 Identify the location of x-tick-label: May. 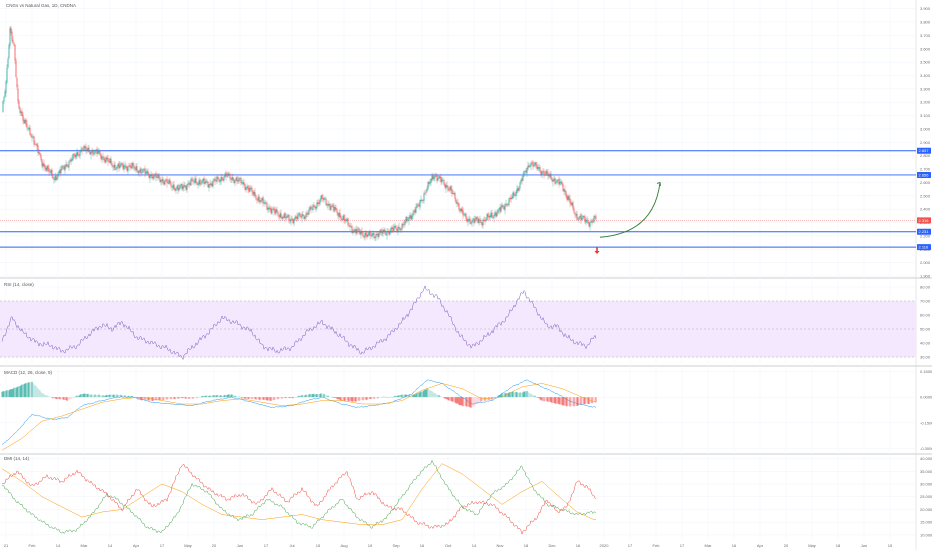
(188, 545).